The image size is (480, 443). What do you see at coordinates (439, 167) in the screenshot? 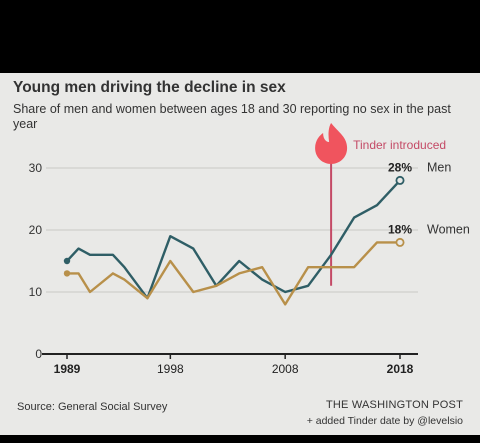
I see `series-name-label: Men` at bounding box center [439, 167].